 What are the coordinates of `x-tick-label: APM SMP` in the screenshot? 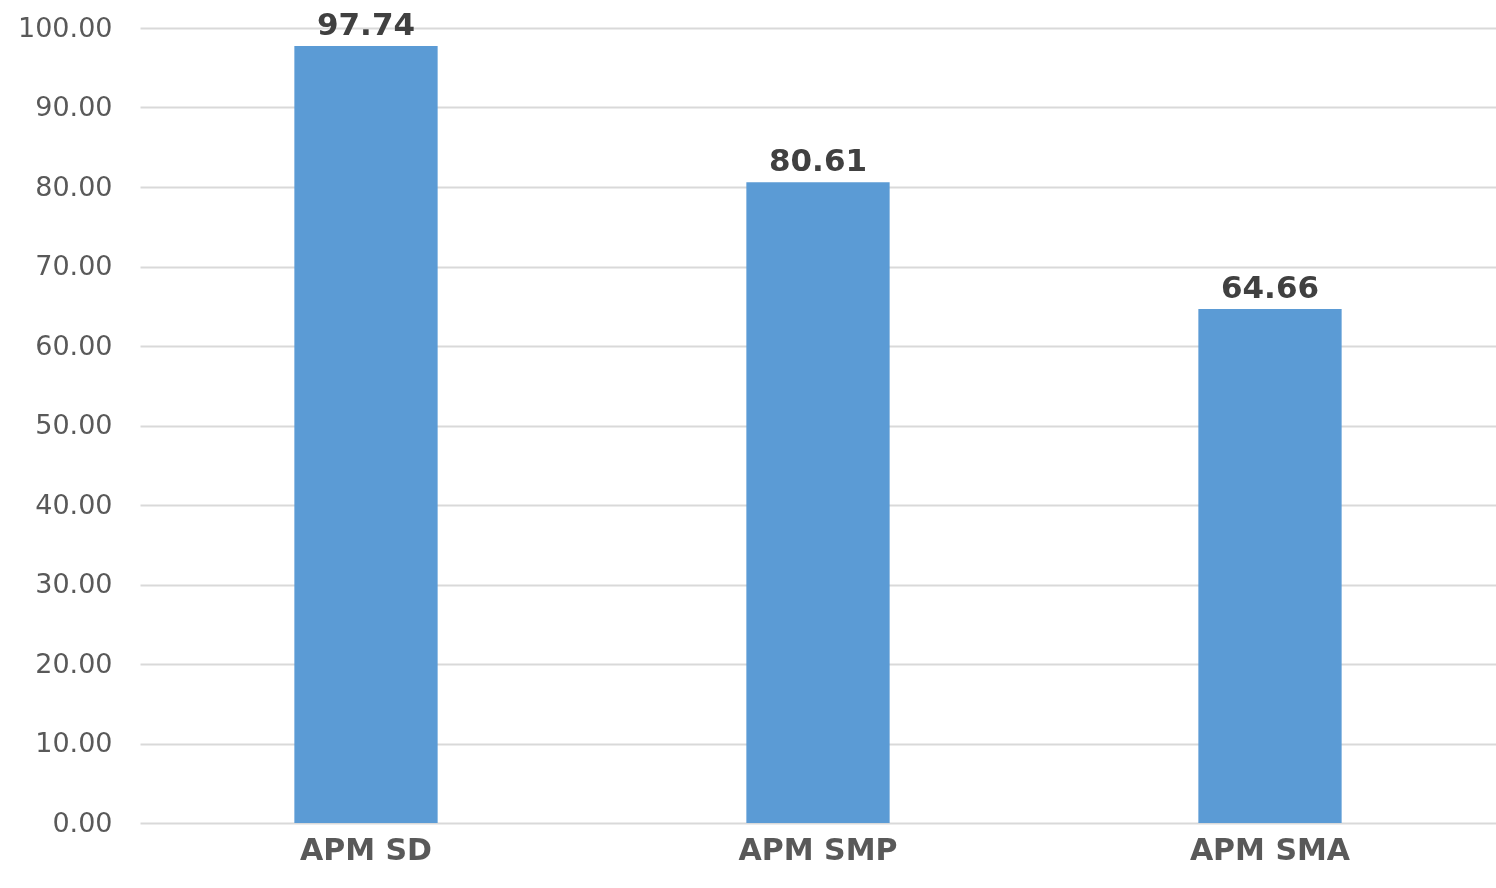 It's located at (818, 849).